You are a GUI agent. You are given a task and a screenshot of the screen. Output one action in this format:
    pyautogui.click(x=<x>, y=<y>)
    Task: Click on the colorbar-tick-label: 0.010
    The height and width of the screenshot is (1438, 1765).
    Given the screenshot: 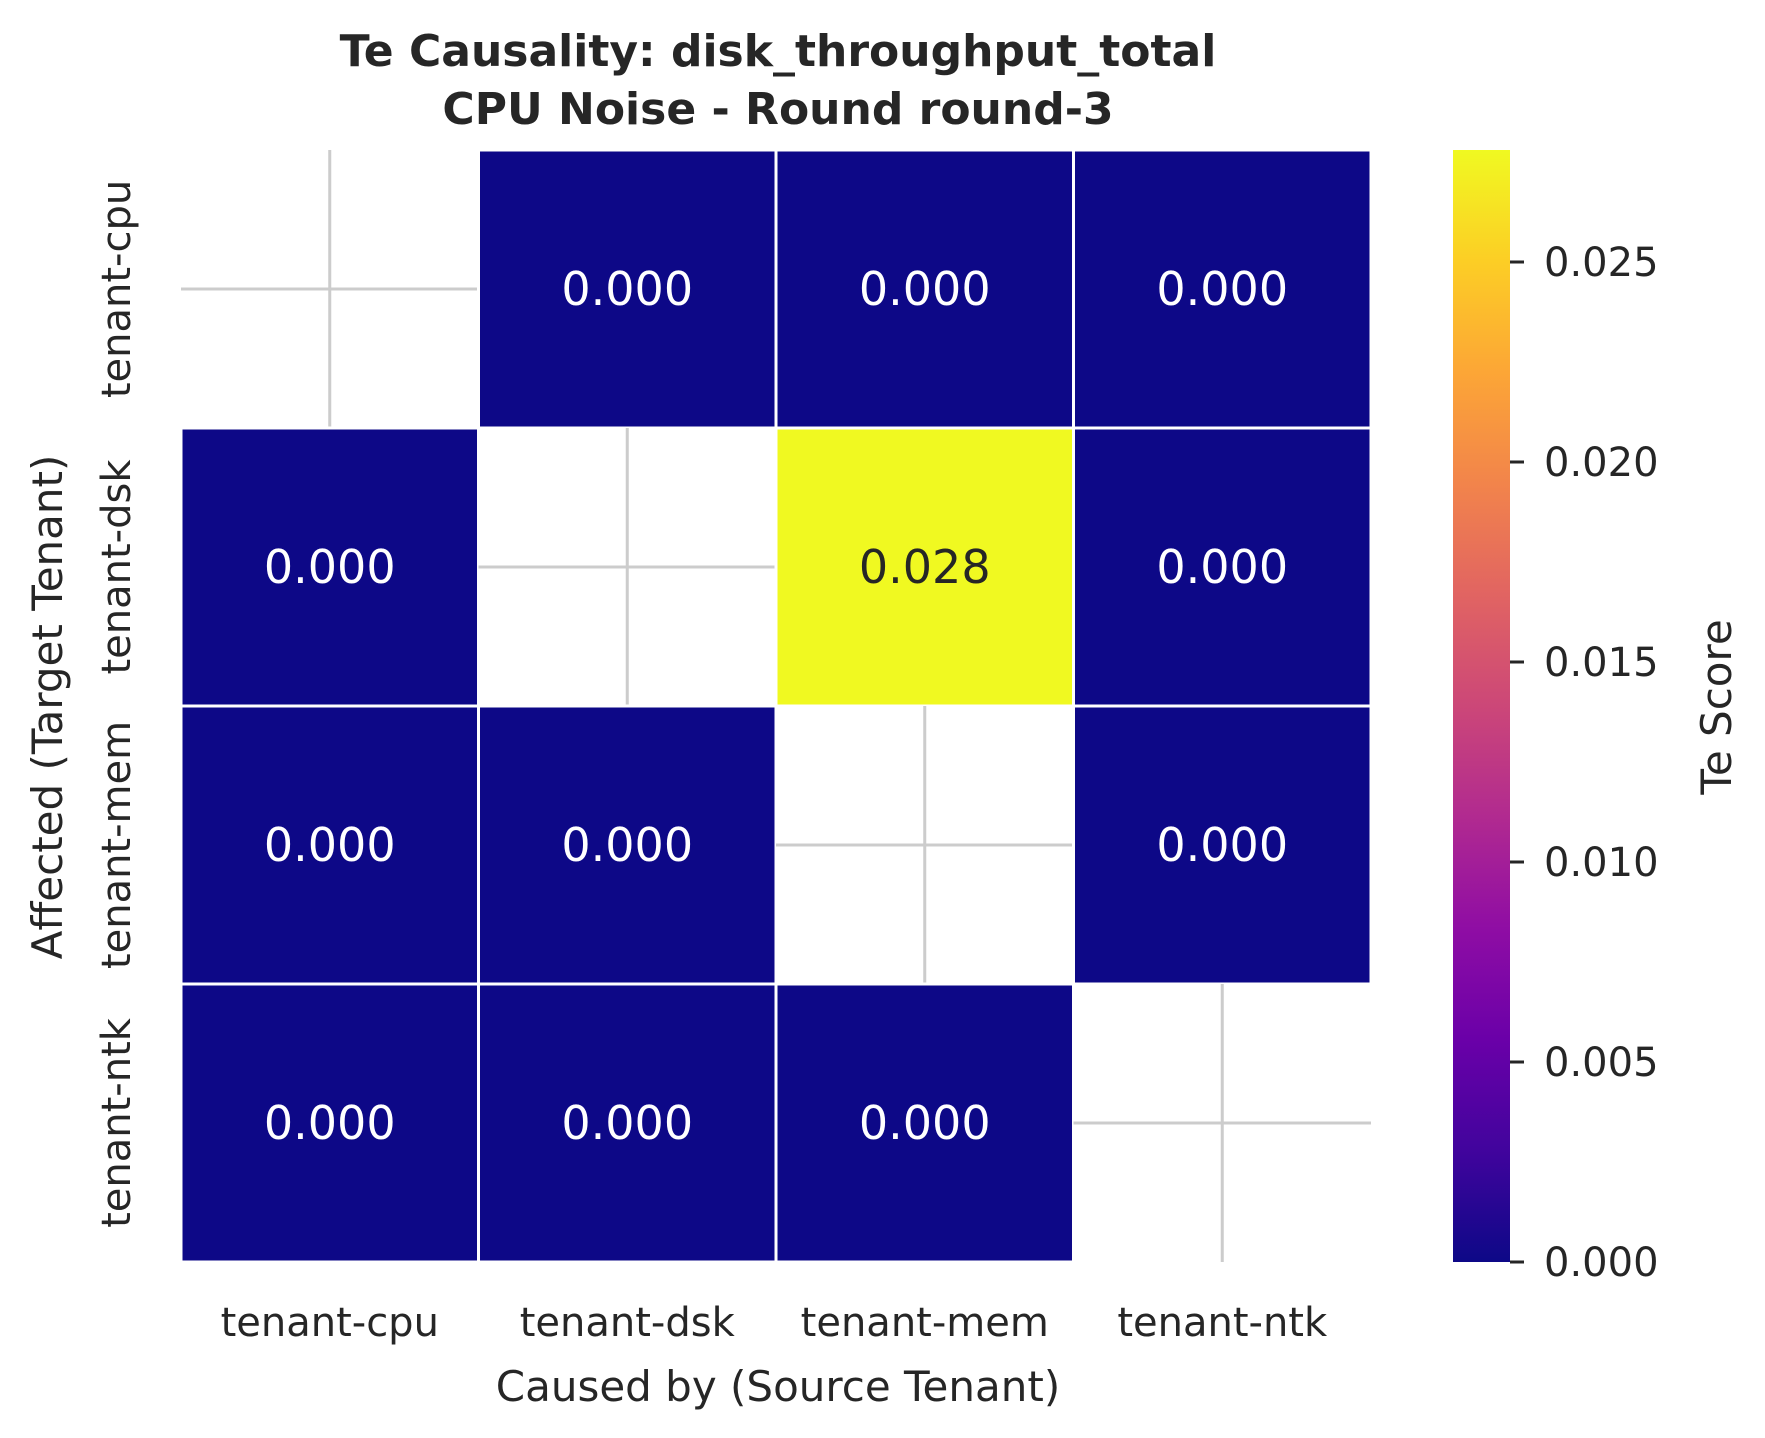 What is the action you would take?
    pyautogui.click(x=1601, y=863)
    